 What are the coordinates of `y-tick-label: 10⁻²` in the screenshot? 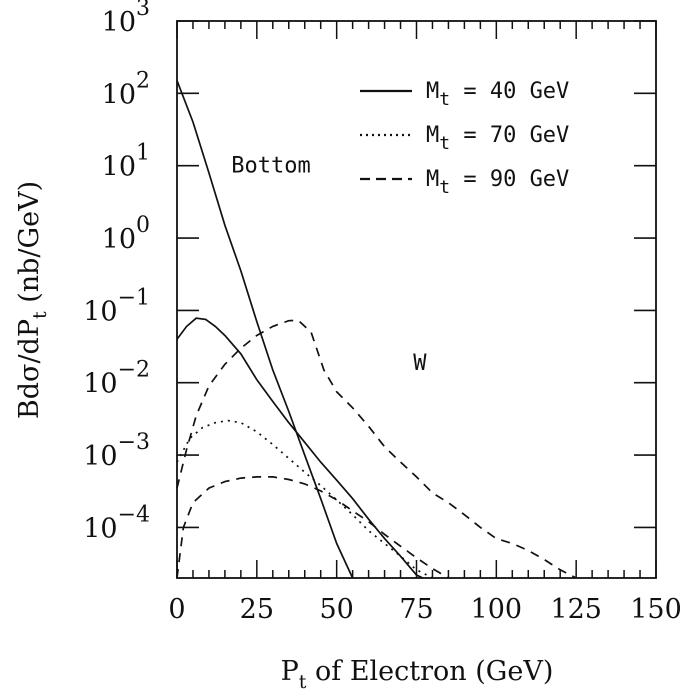 It's located at (116, 379).